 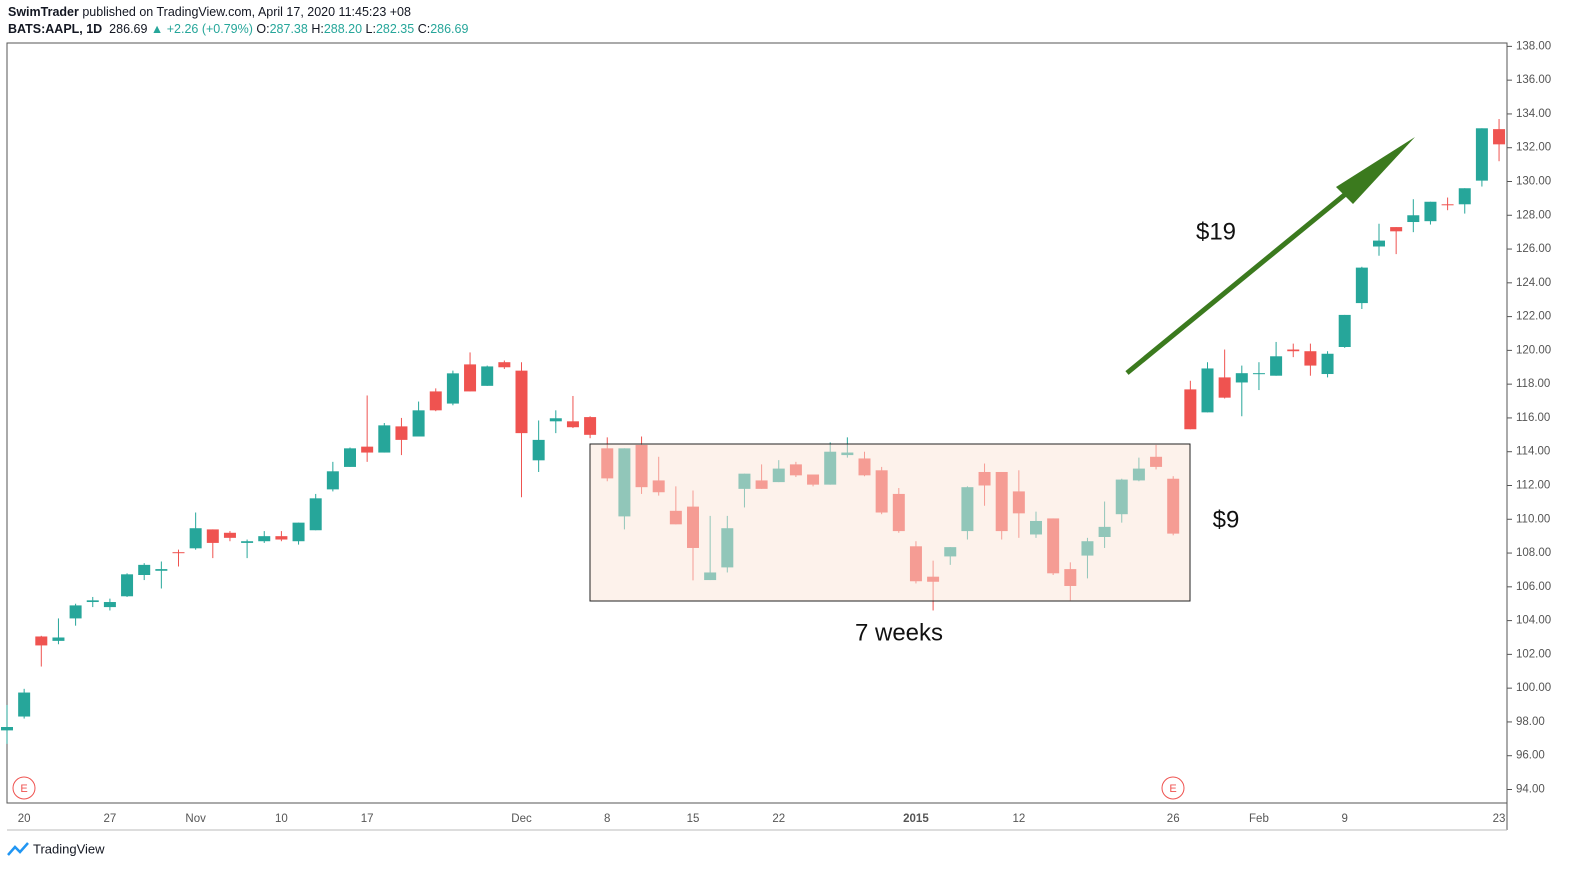 What do you see at coordinates (362, 29) in the screenshot?
I see `ohlc: O:287.38 H:288.20 L:282.35 C:286.69` at bounding box center [362, 29].